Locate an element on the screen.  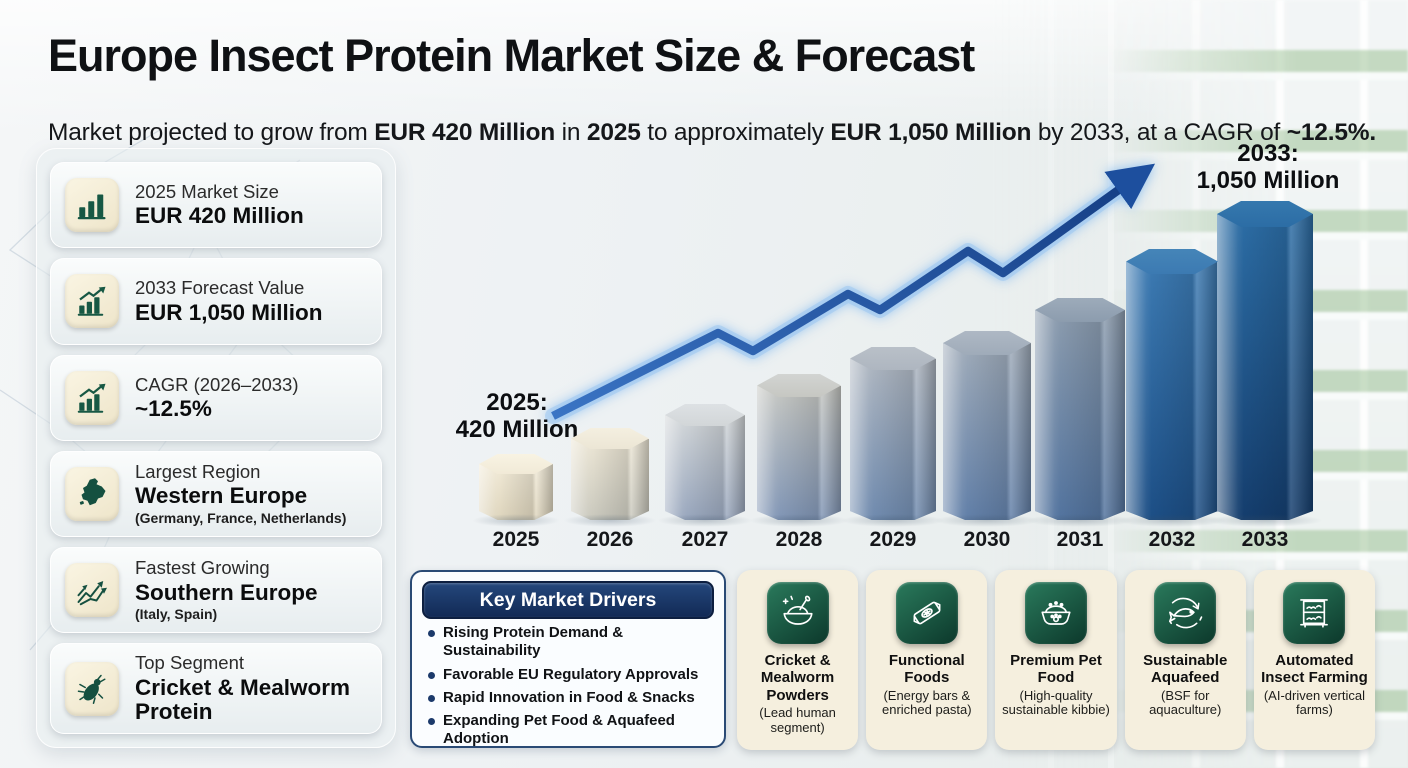
chart-bar-2026: 2026 is located at coordinates (610, 346).